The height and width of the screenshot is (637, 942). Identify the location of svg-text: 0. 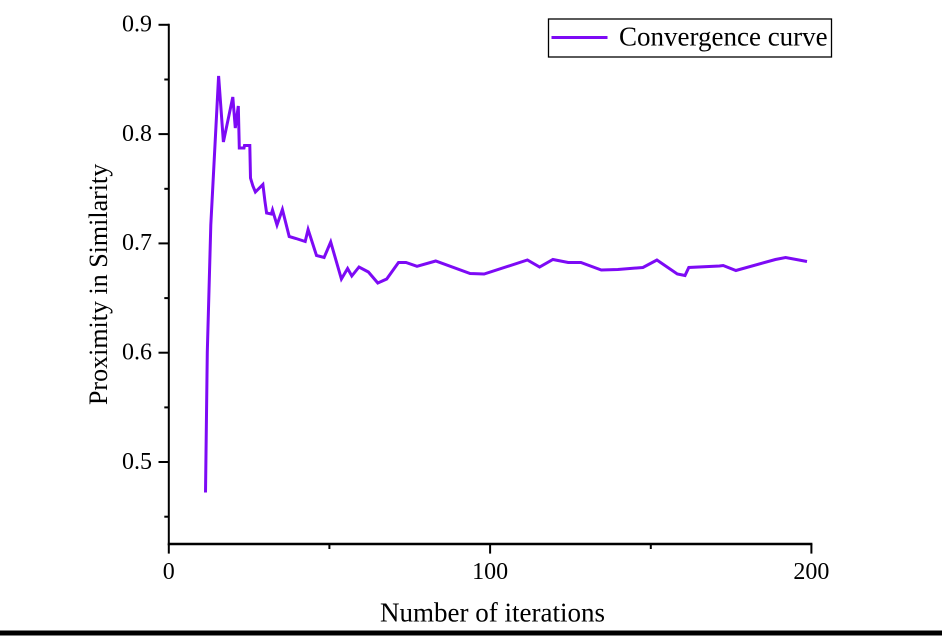
(169, 572).